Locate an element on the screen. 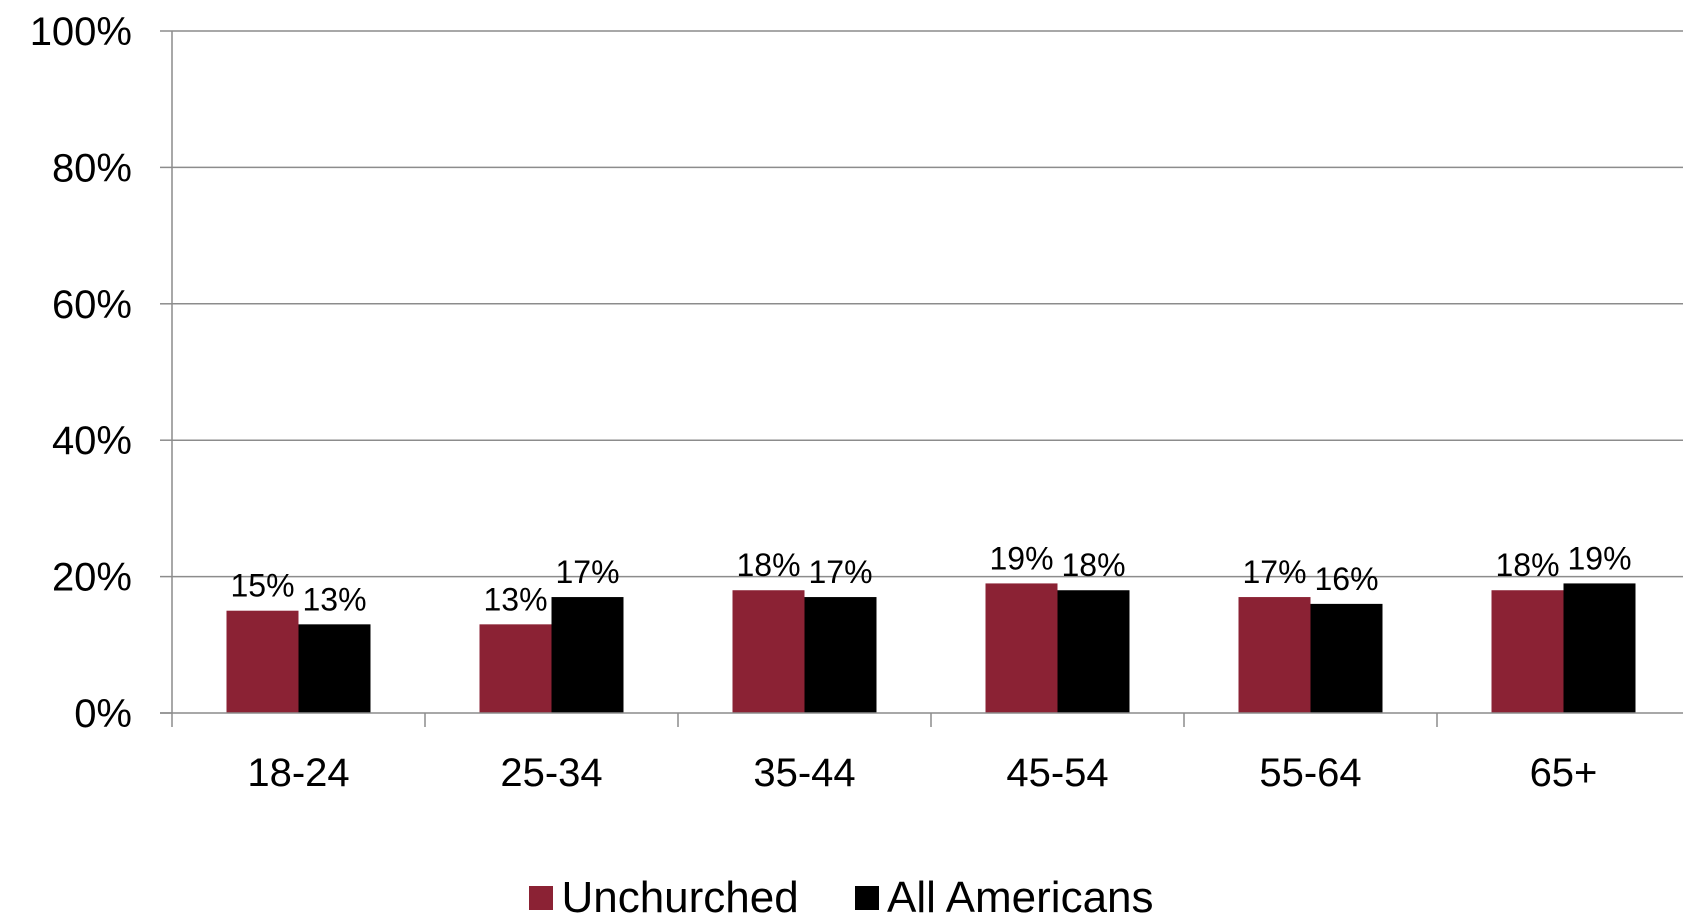 This screenshot has width=1683, height=924. legend-item-unchurched: Unchurched is located at coordinates (664, 898).